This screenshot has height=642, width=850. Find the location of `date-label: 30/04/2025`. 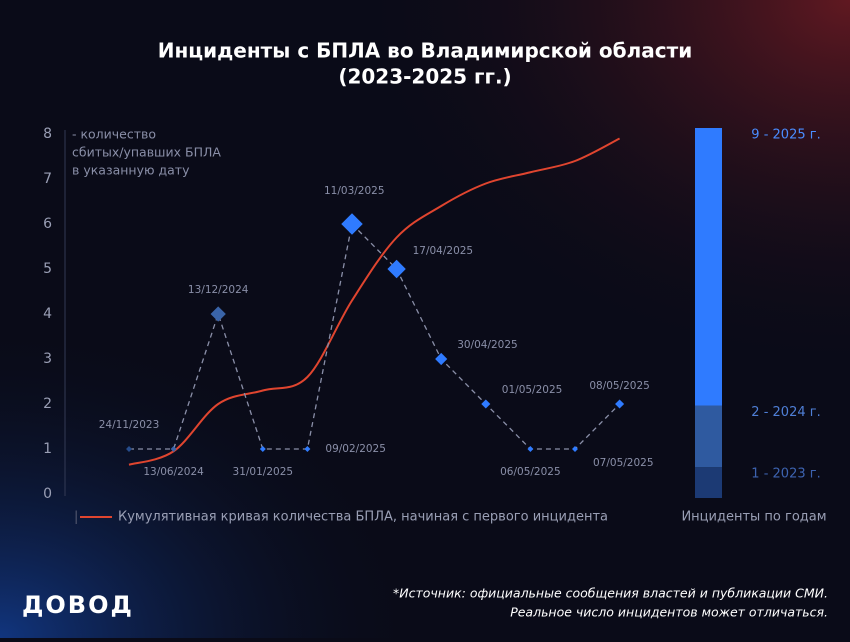

date-label: 30/04/2025 is located at coordinates (487, 345).